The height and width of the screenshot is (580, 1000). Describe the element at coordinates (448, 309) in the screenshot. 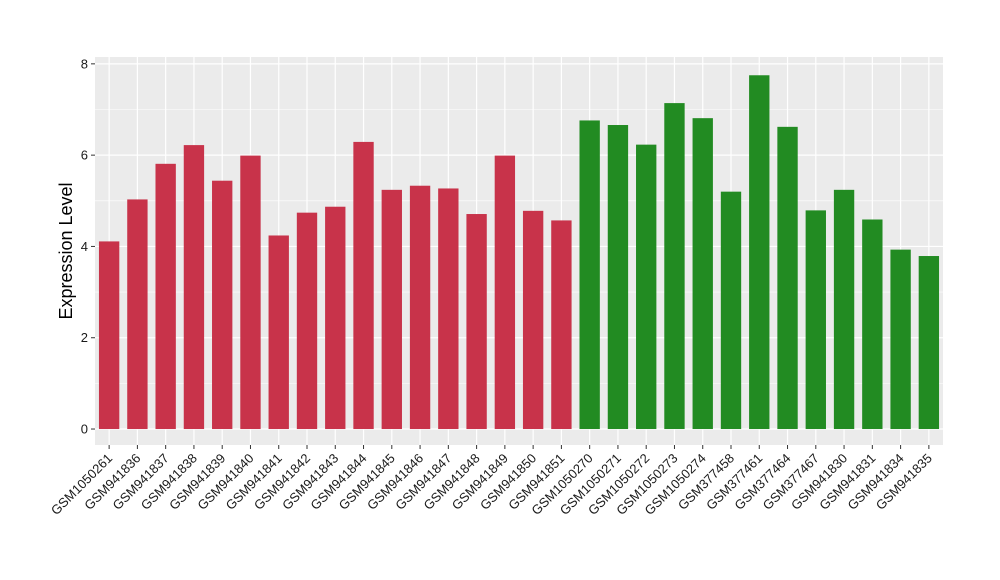

I see `bar-gsm941847` at that location.